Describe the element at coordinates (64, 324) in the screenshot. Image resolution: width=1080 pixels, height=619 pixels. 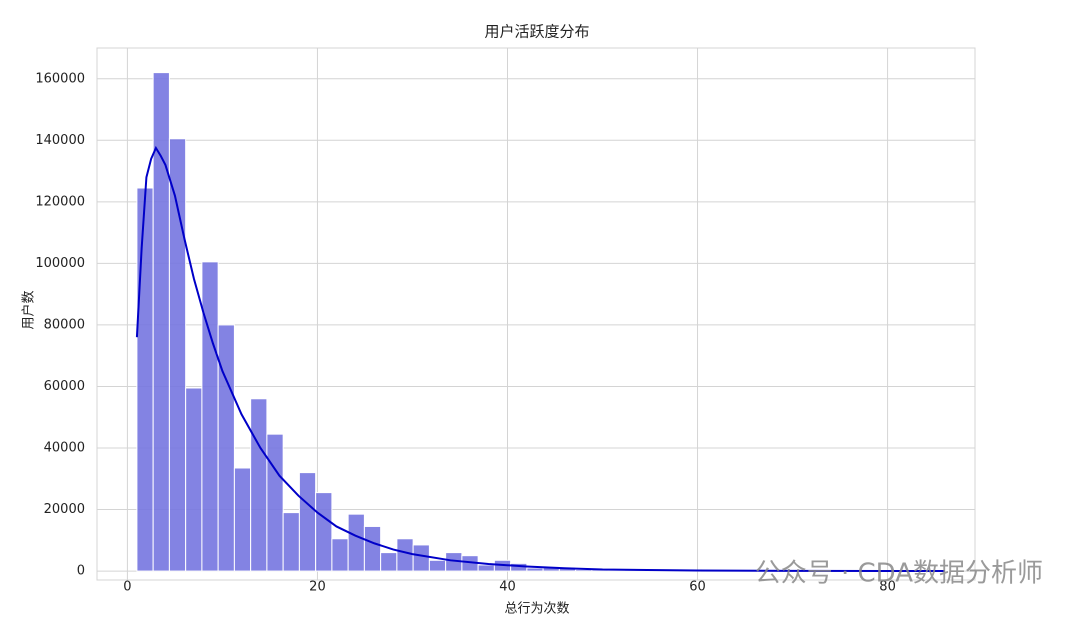
I see `y-tick-label: 80000` at that location.